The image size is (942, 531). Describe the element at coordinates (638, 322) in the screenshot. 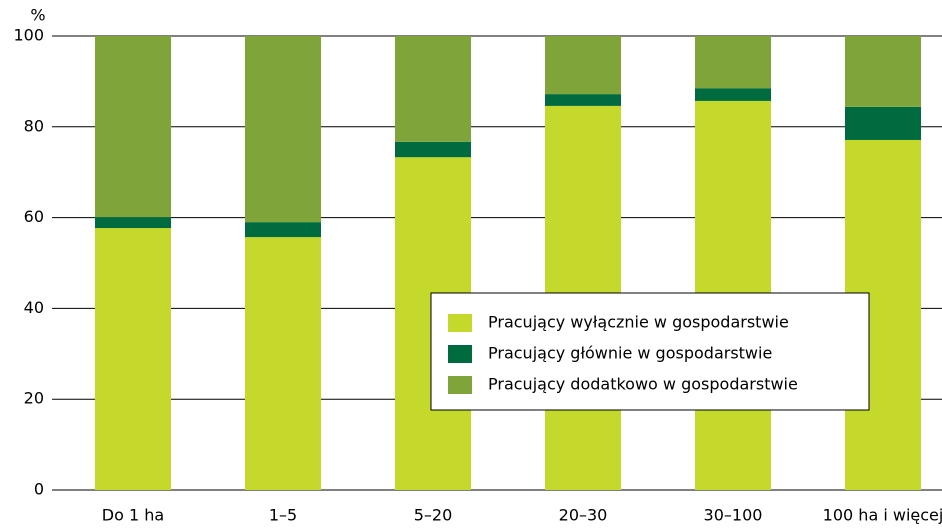

I see `legend-label: Pracujący wyłącznie w gospodarstwie` at that location.